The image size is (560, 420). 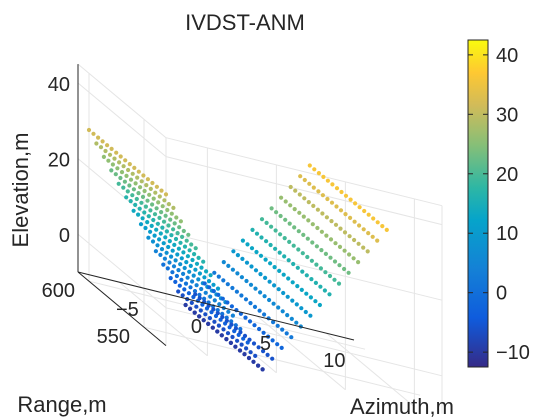 What do you see at coordinates (478, 203) in the screenshot?
I see `colorbar-gradient` at bounding box center [478, 203].